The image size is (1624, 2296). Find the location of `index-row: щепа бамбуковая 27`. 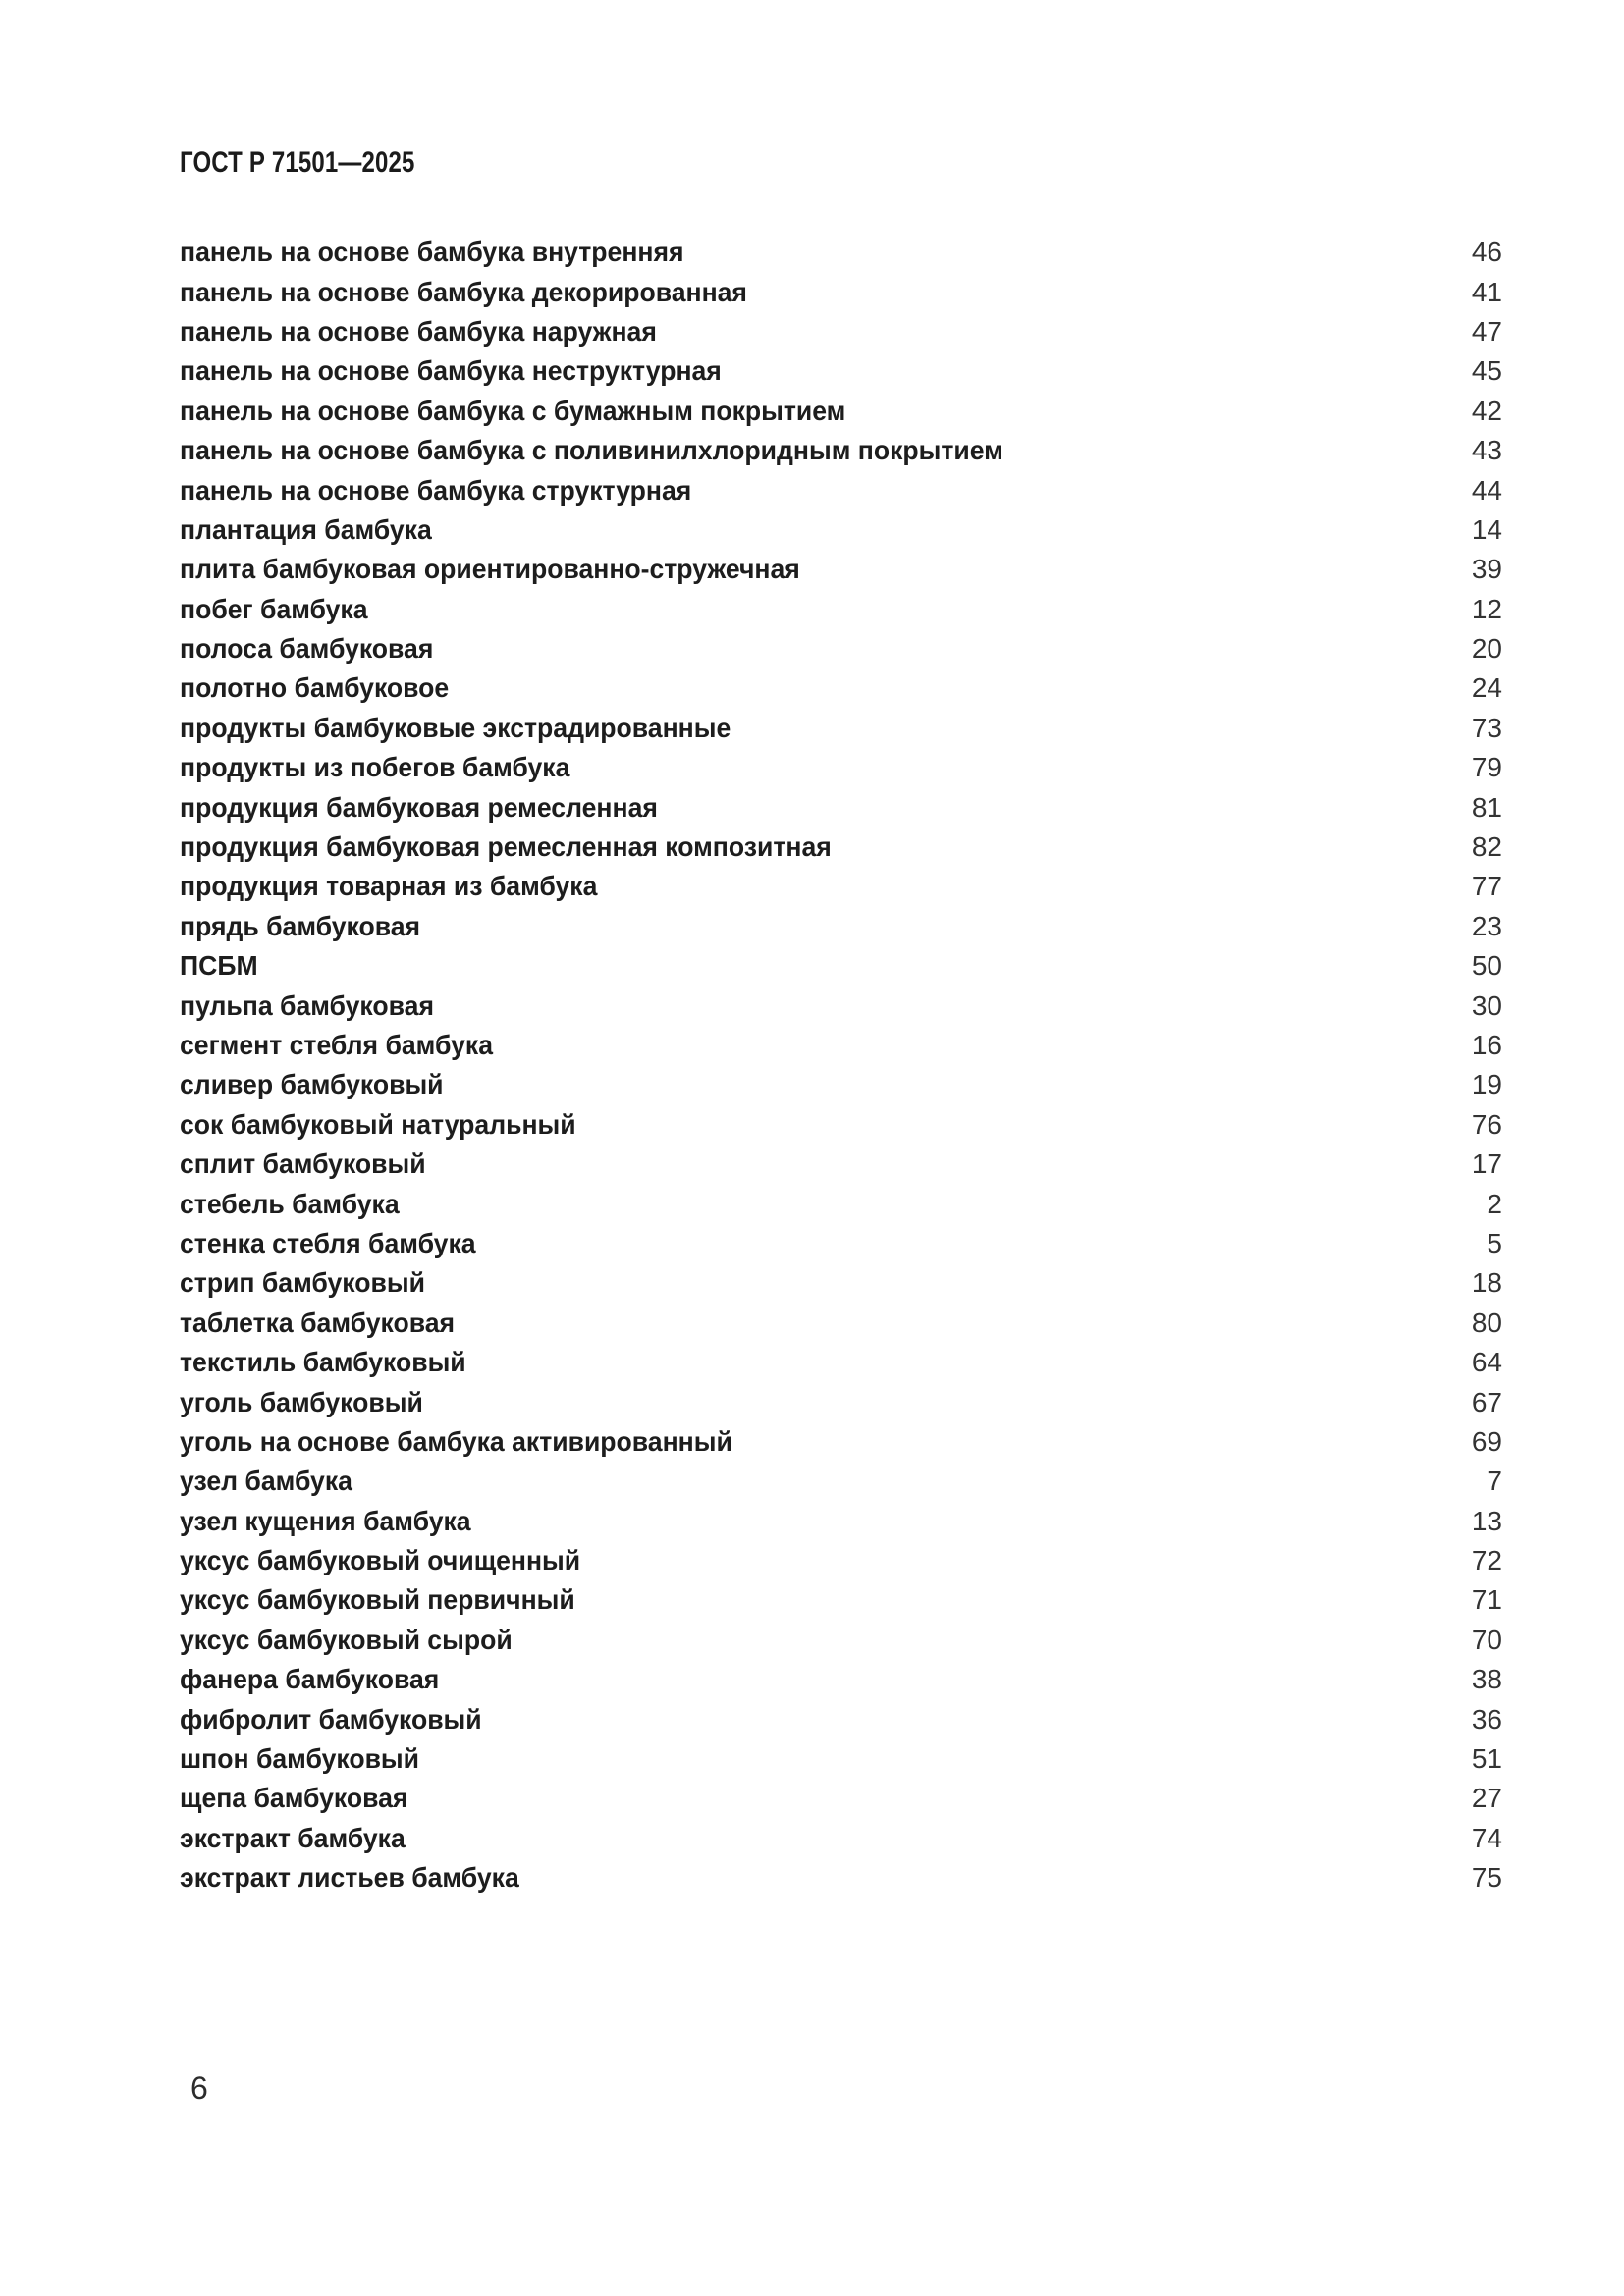

index-row: щепа бамбуковая 27 is located at coordinates (841, 1799).